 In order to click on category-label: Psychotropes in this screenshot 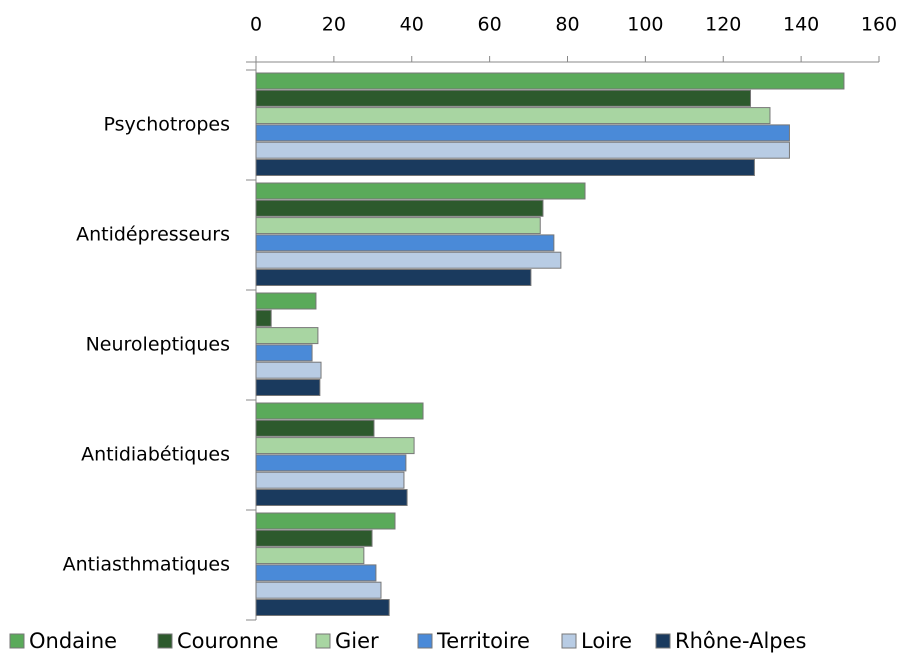, I will do `click(167, 125)`.